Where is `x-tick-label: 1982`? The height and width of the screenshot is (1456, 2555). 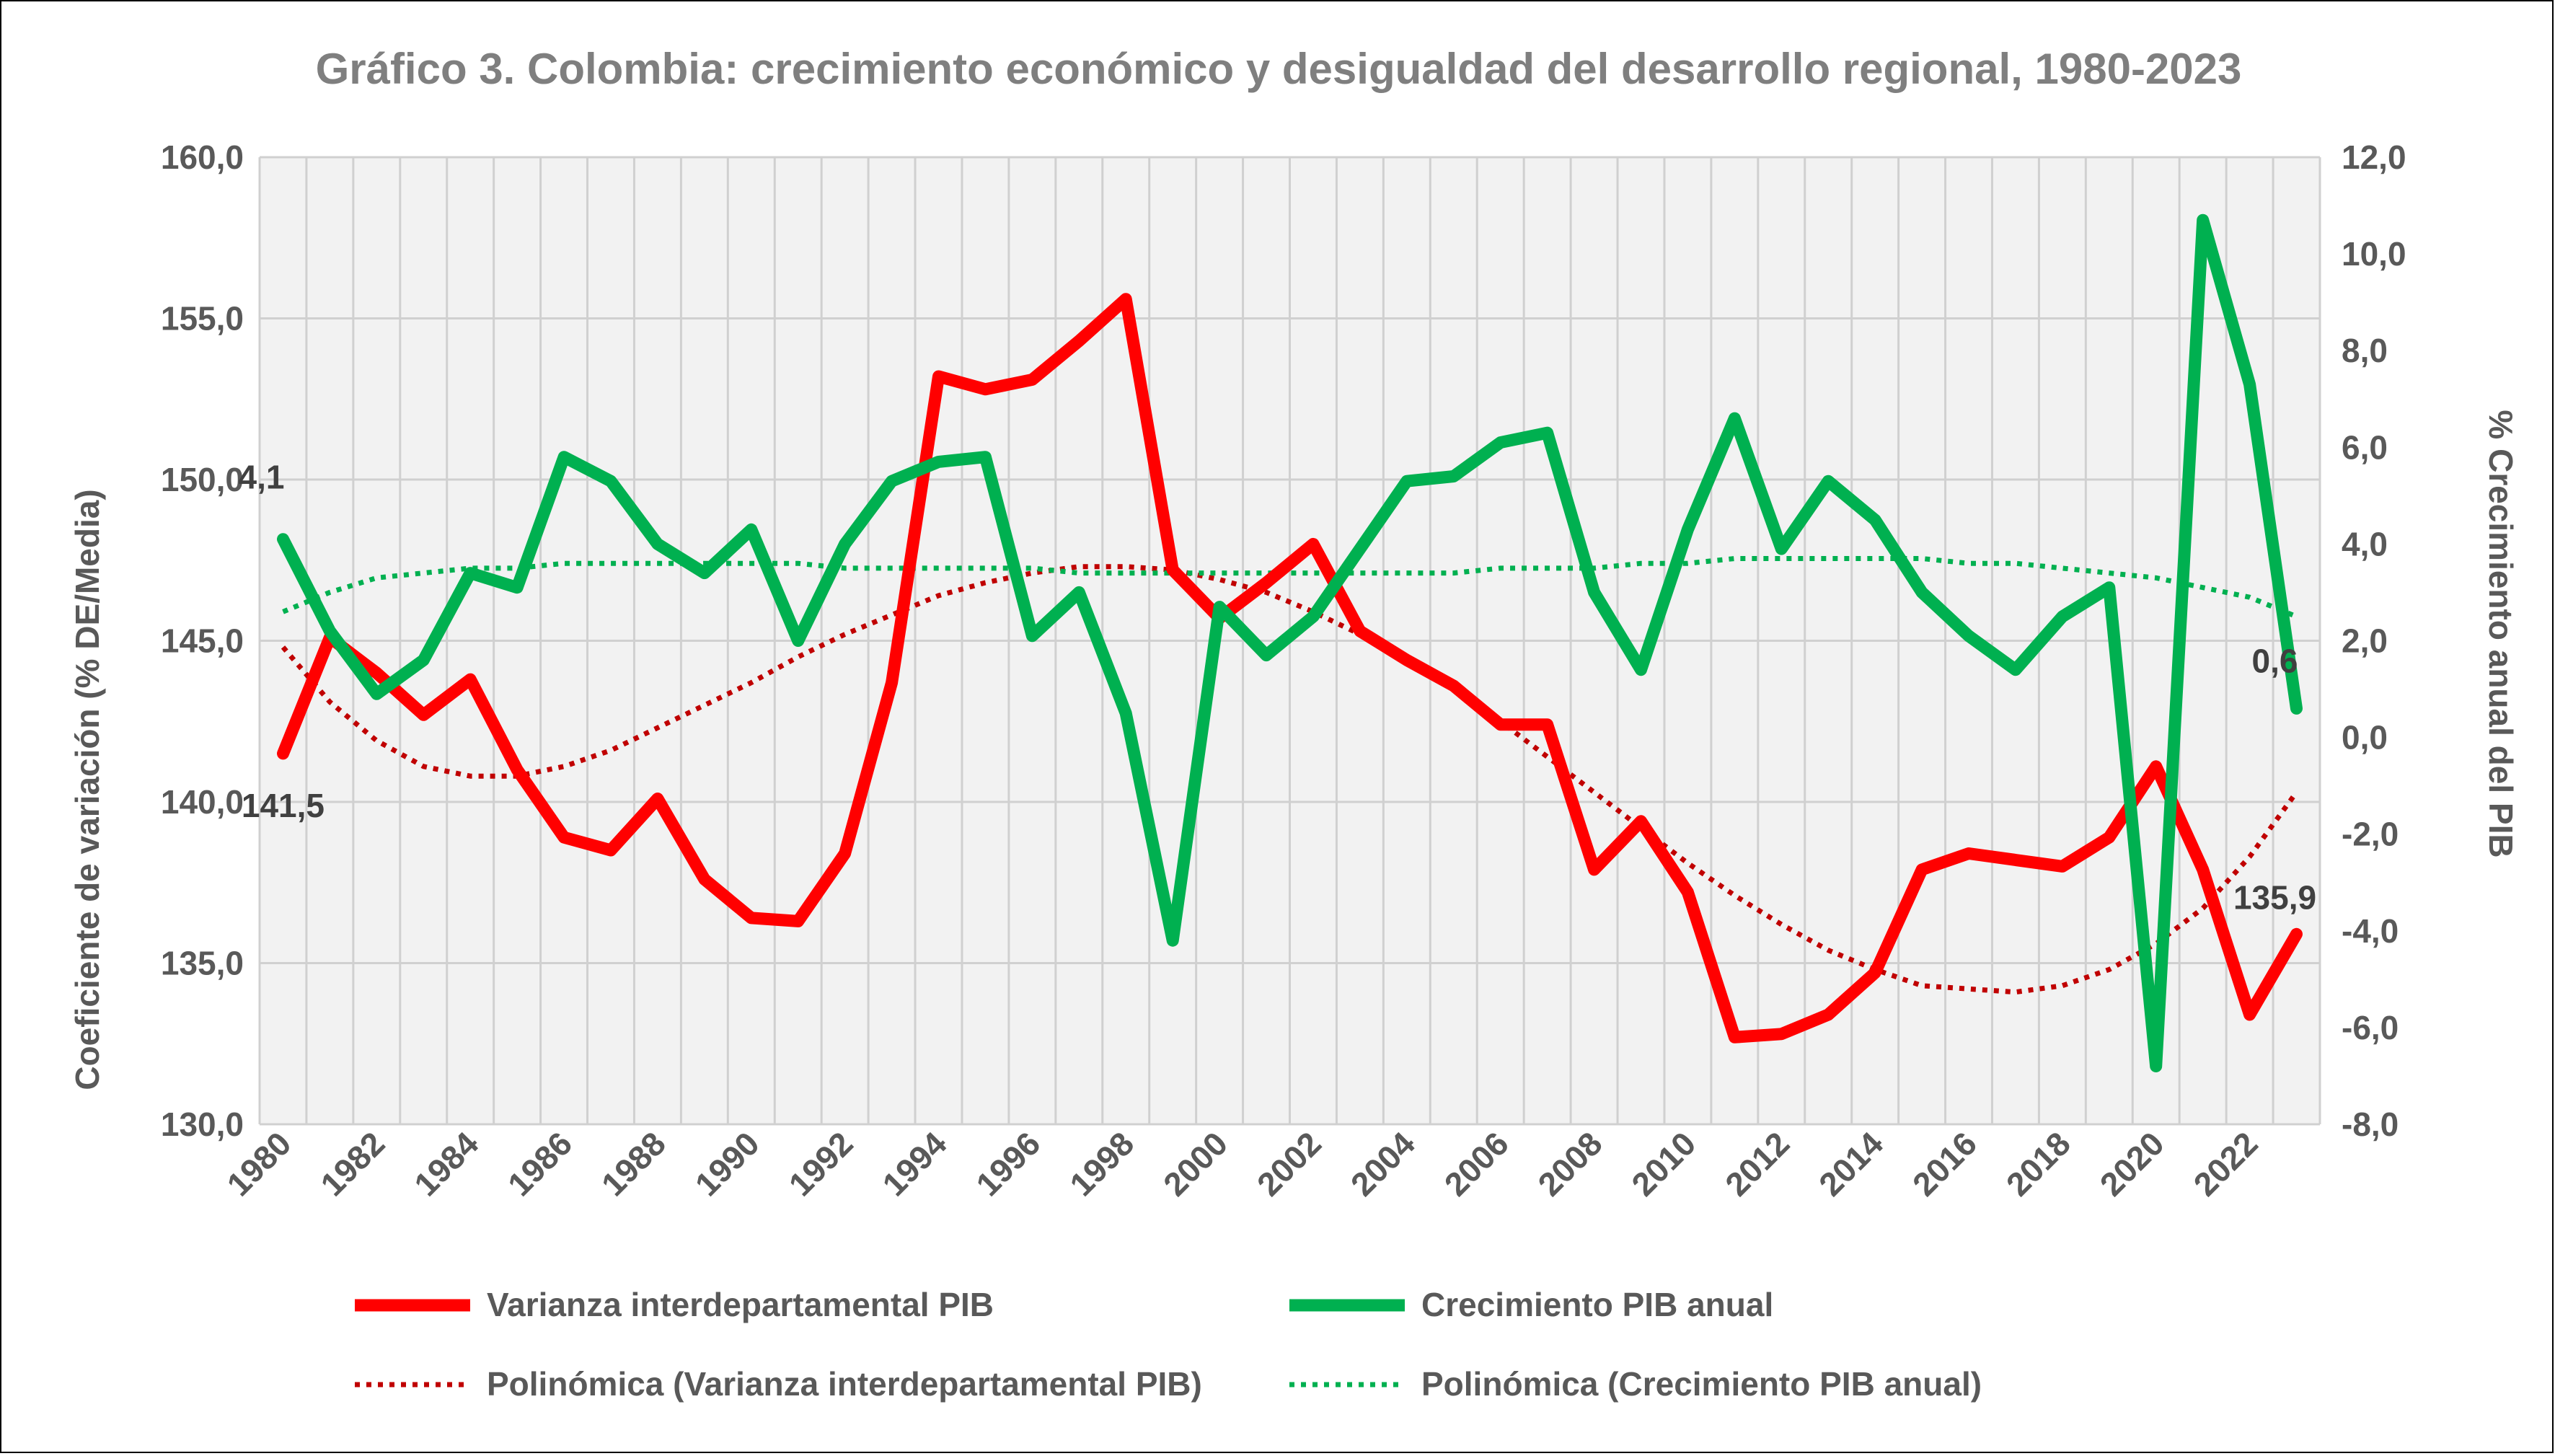 x-tick-label: 1982 is located at coordinates (352, 1163).